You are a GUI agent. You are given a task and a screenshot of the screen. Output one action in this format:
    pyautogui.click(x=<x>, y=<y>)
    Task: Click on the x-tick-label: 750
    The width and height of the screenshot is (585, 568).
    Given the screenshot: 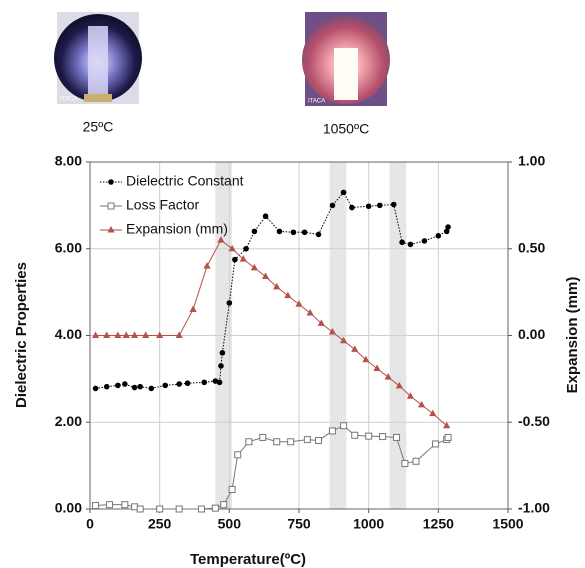 What is the action you would take?
    pyautogui.click(x=299, y=524)
    